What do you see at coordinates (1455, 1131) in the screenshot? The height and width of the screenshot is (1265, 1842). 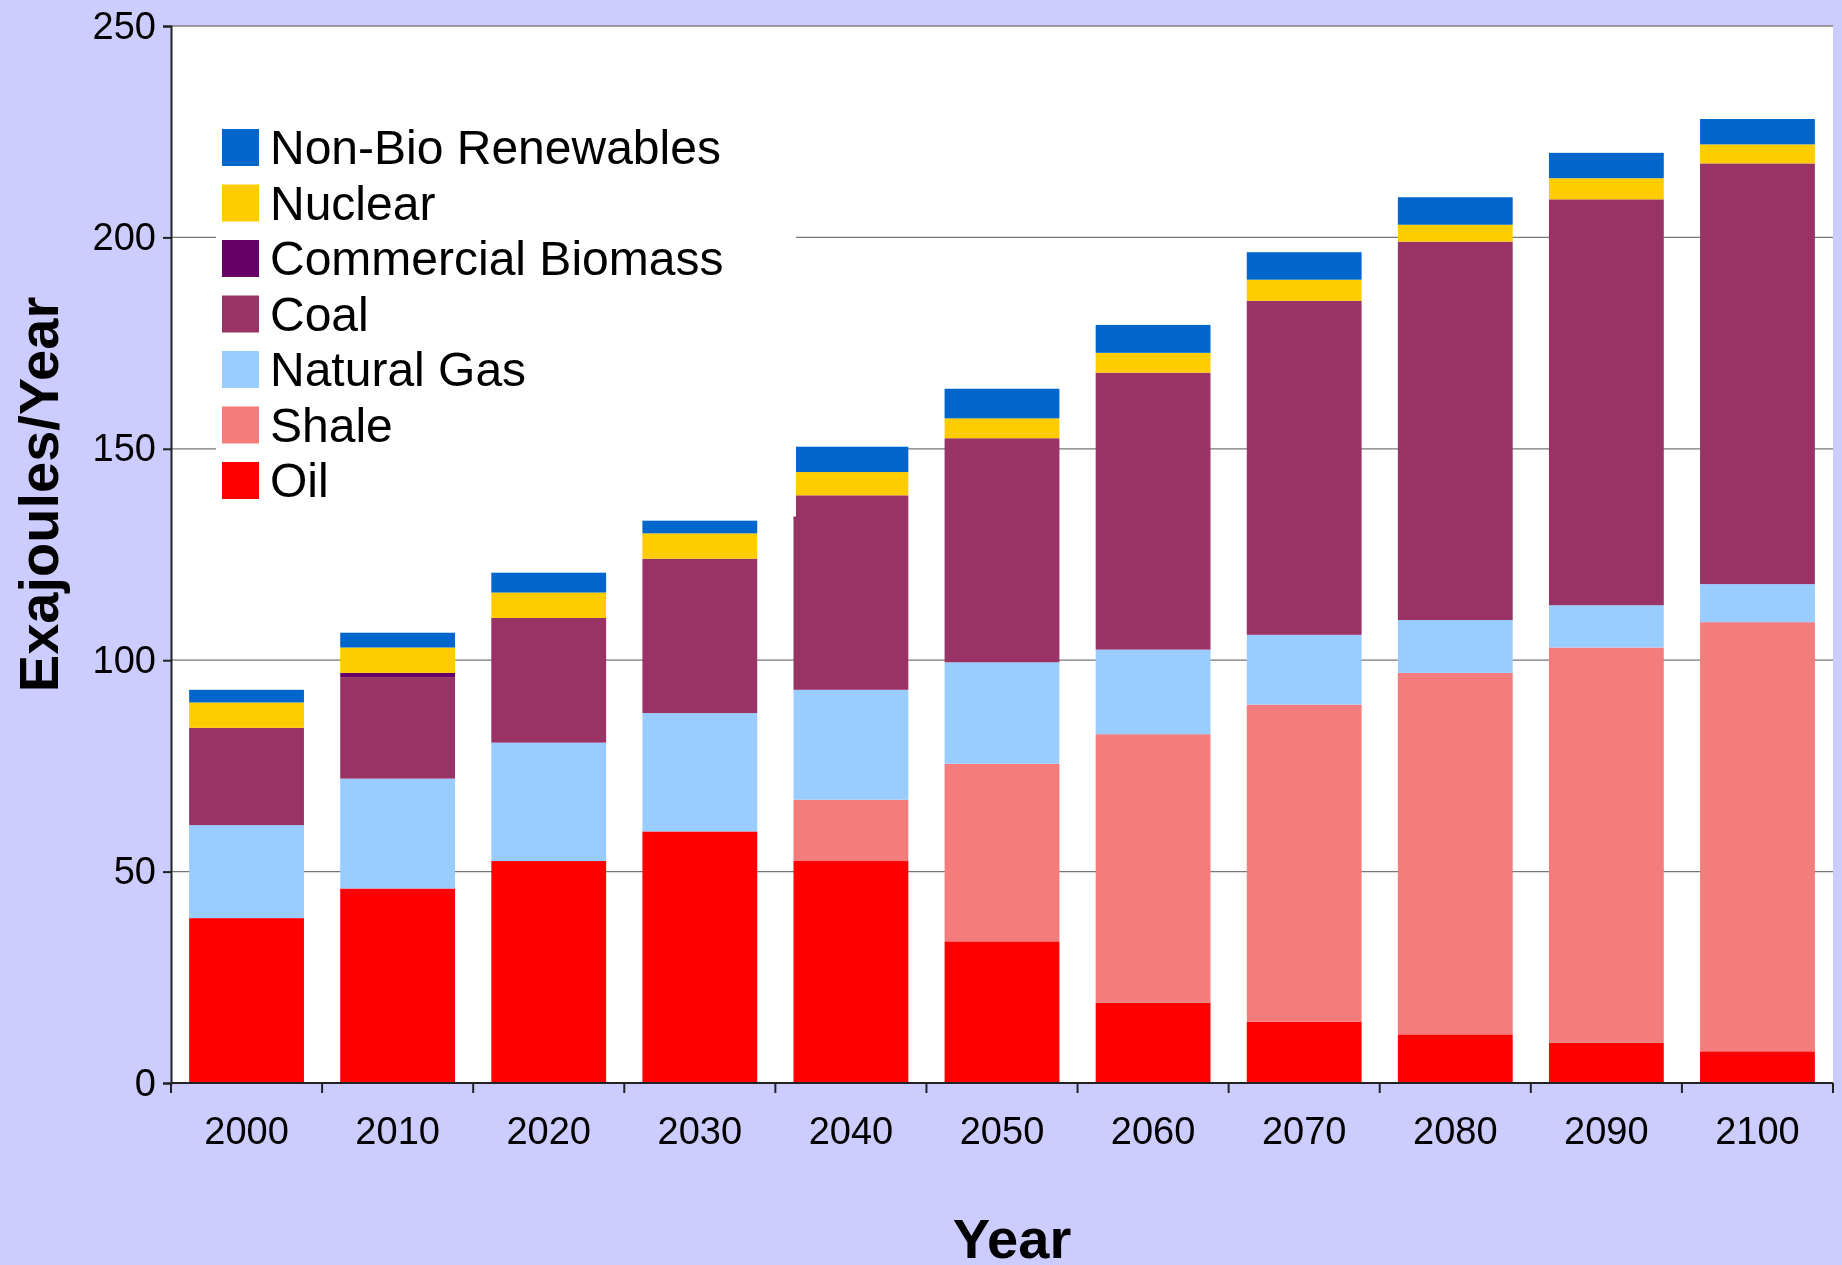 I see `x-tick-label: 2080` at bounding box center [1455, 1131].